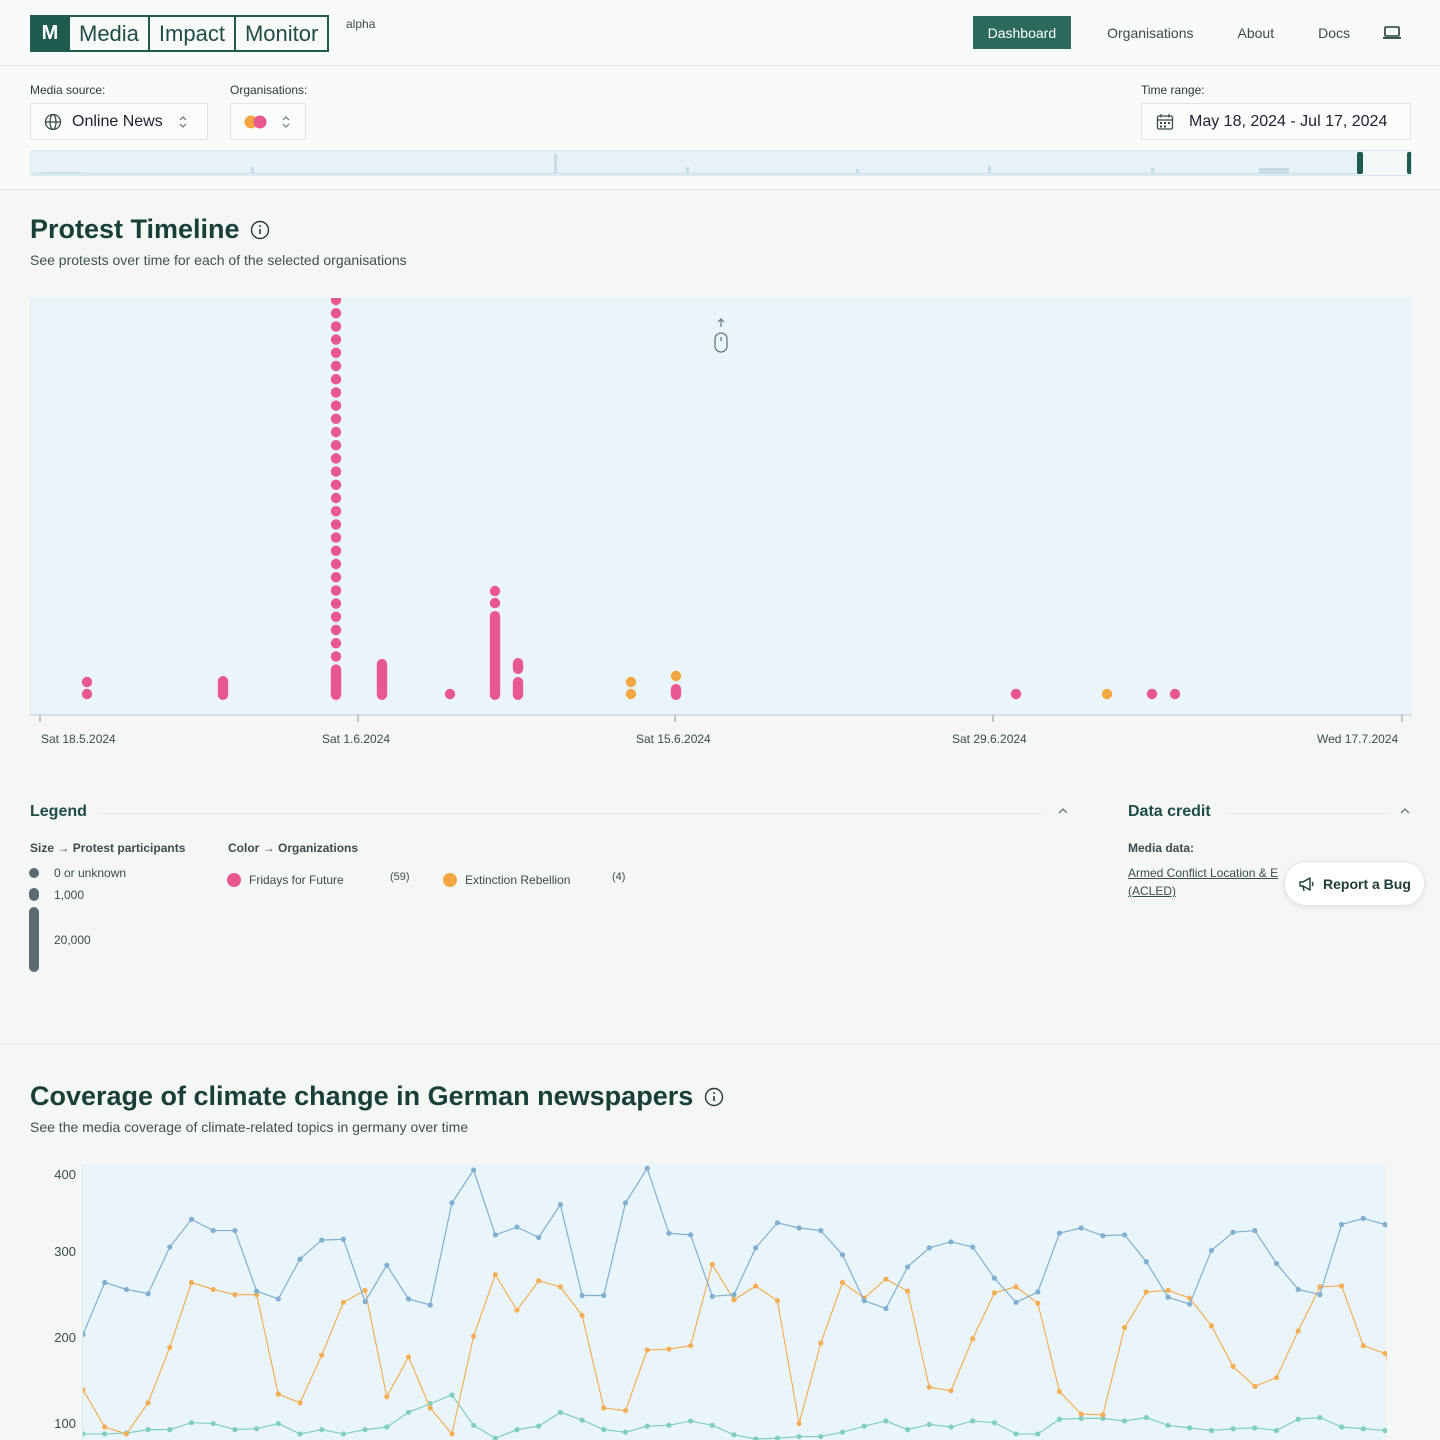  Describe the element at coordinates (1360, 163) in the screenshot. I see `brush-handle-start` at that location.